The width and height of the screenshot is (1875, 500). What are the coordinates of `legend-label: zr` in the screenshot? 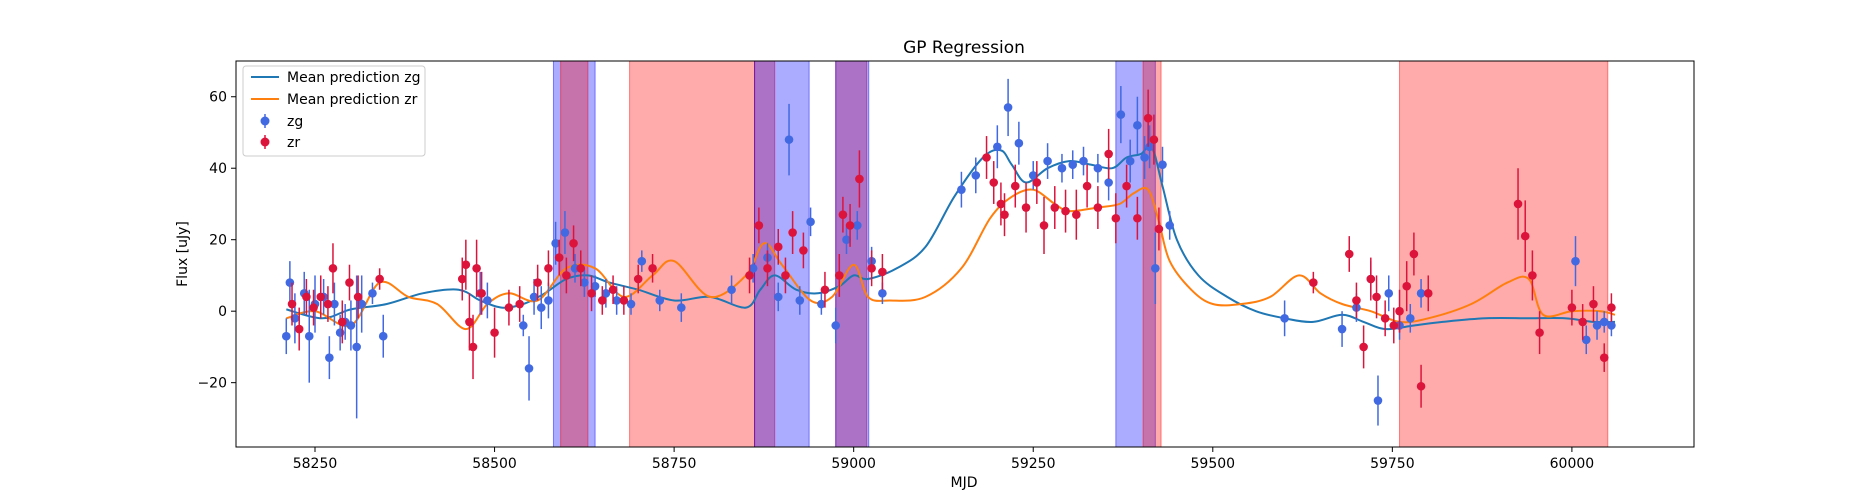 It's located at (293, 143).